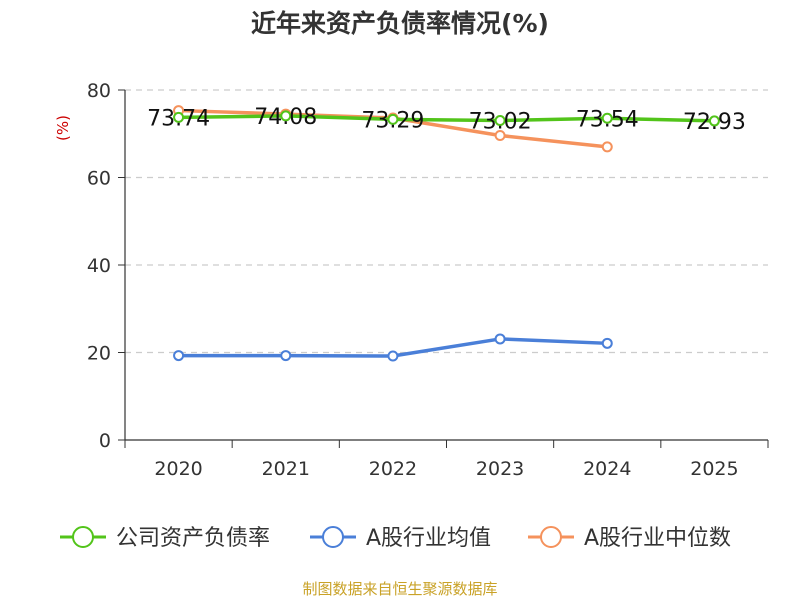 This screenshot has width=800, height=600. Describe the element at coordinates (105, 441) in the screenshot. I see `y-tick-label-0: 0` at that location.